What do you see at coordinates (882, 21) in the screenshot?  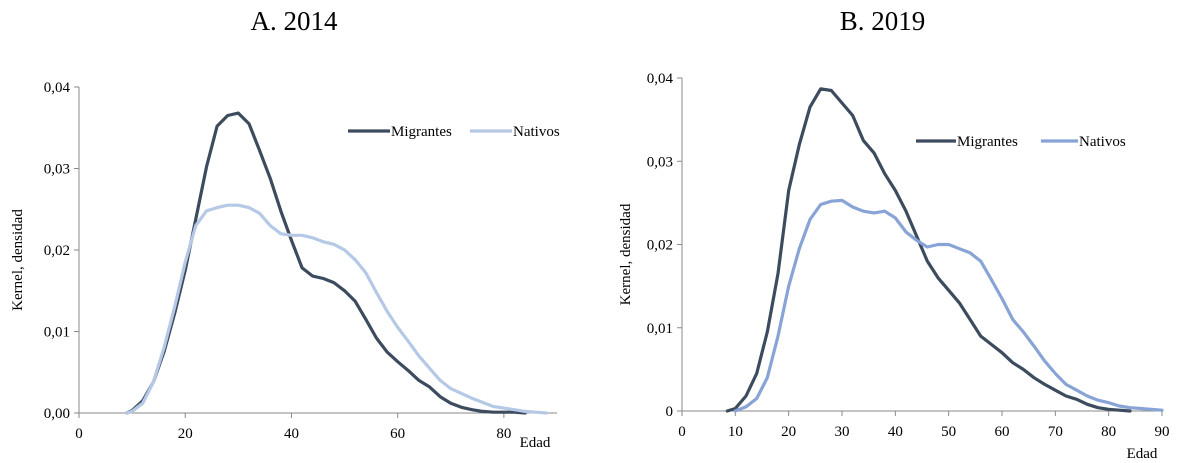 I see `chart-title: B. 2019` at bounding box center [882, 21].